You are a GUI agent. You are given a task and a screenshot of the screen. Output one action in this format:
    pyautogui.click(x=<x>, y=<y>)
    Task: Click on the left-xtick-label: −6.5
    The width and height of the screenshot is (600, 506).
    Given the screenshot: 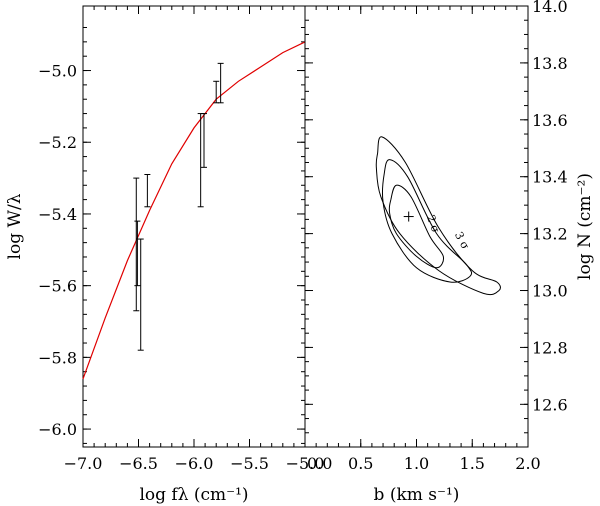 What is the action you would take?
    pyautogui.click(x=138, y=463)
    